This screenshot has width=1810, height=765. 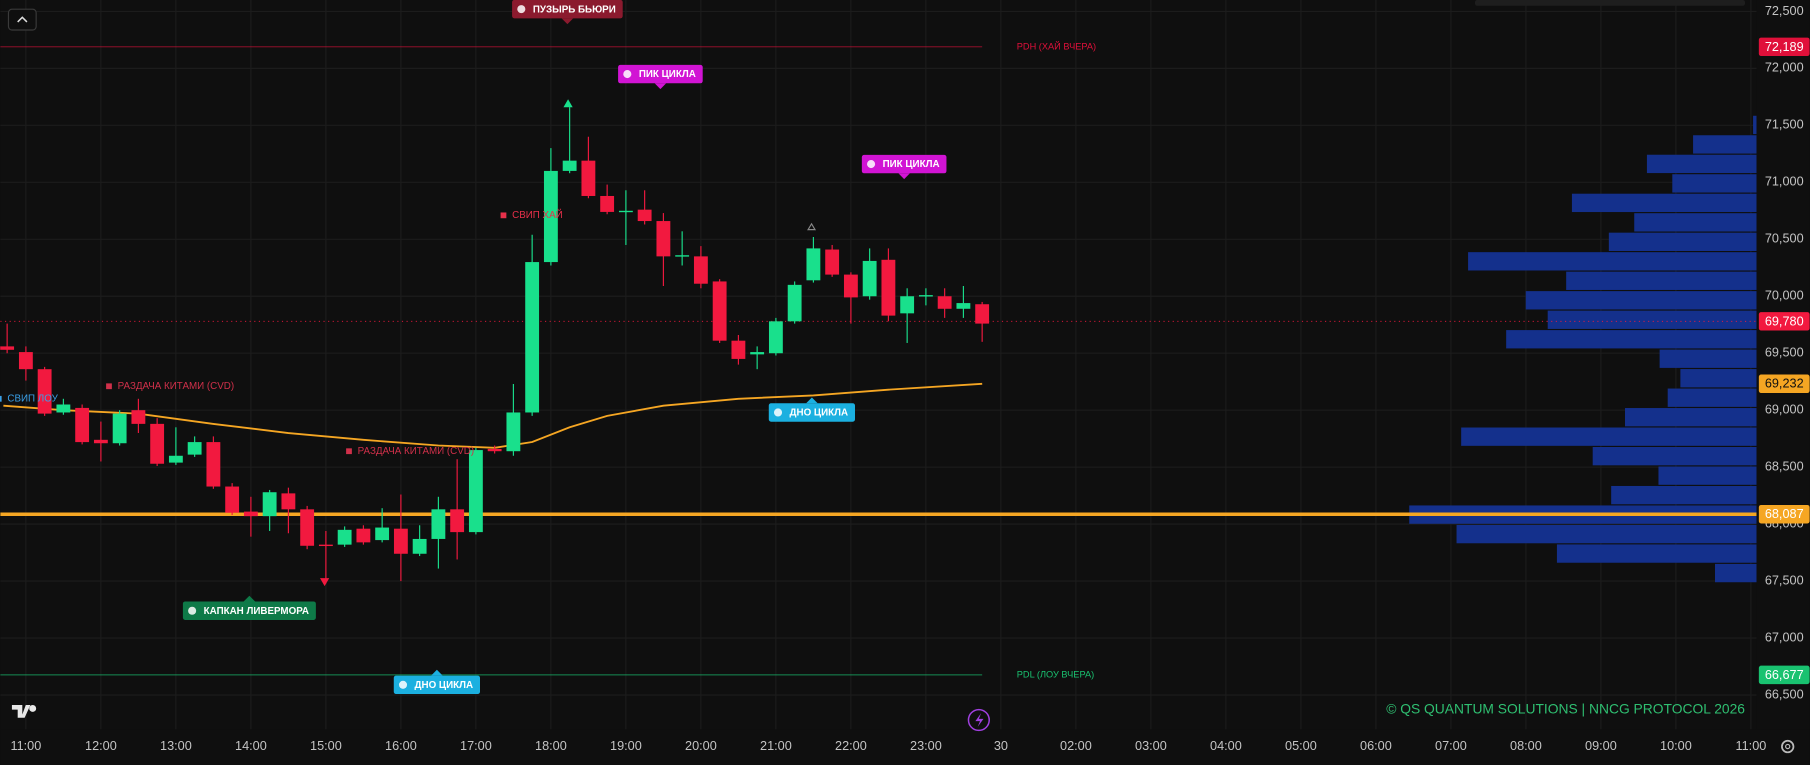 I want to click on price-tag-label: 72,189, so click(x=1784, y=47).